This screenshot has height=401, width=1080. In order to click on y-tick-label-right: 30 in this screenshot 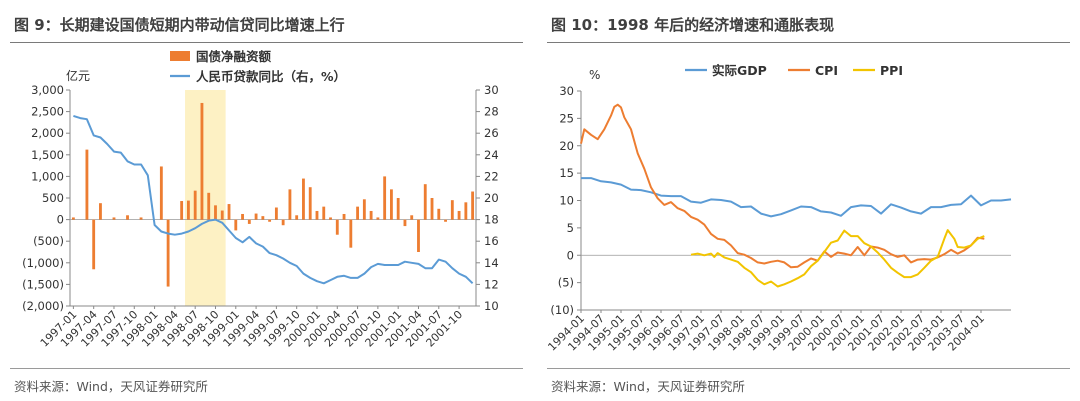, I will do `click(491, 90)`.